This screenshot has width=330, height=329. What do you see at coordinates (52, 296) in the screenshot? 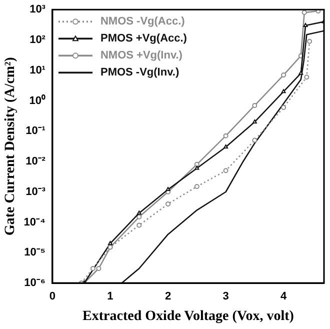
I see `x-tick-label: 0` at bounding box center [52, 296].